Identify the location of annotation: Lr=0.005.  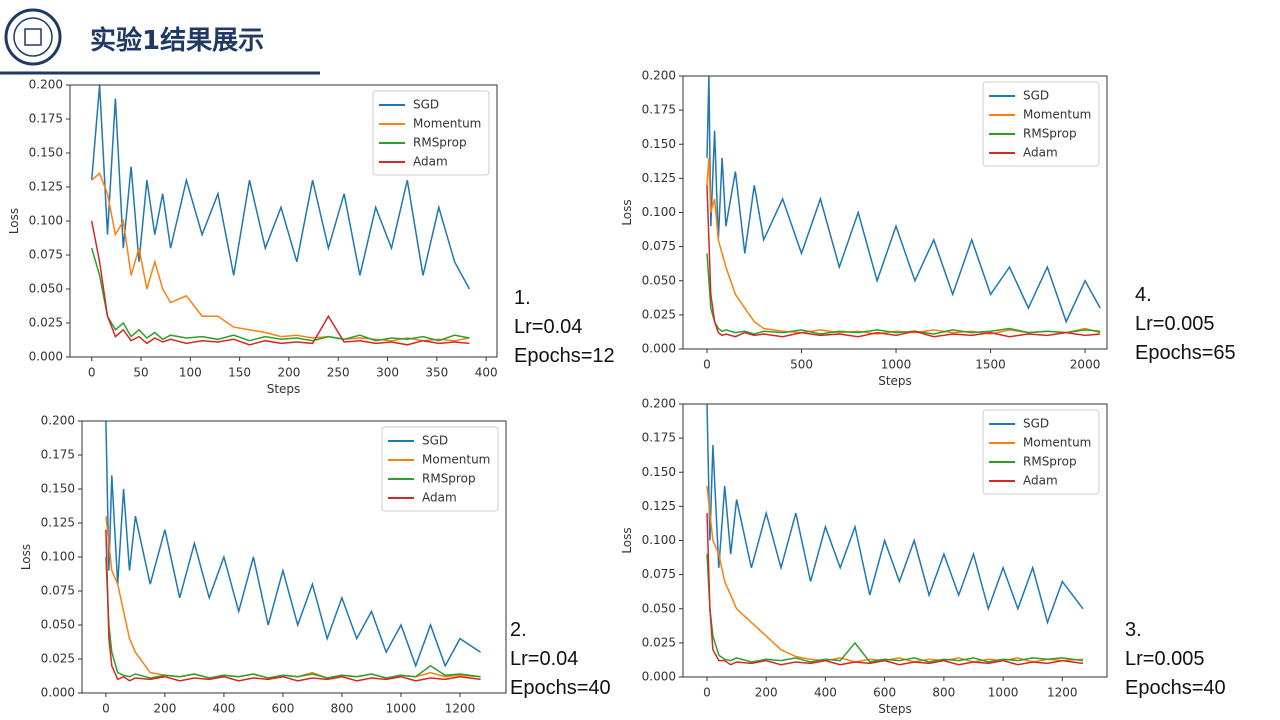
(1175, 324).